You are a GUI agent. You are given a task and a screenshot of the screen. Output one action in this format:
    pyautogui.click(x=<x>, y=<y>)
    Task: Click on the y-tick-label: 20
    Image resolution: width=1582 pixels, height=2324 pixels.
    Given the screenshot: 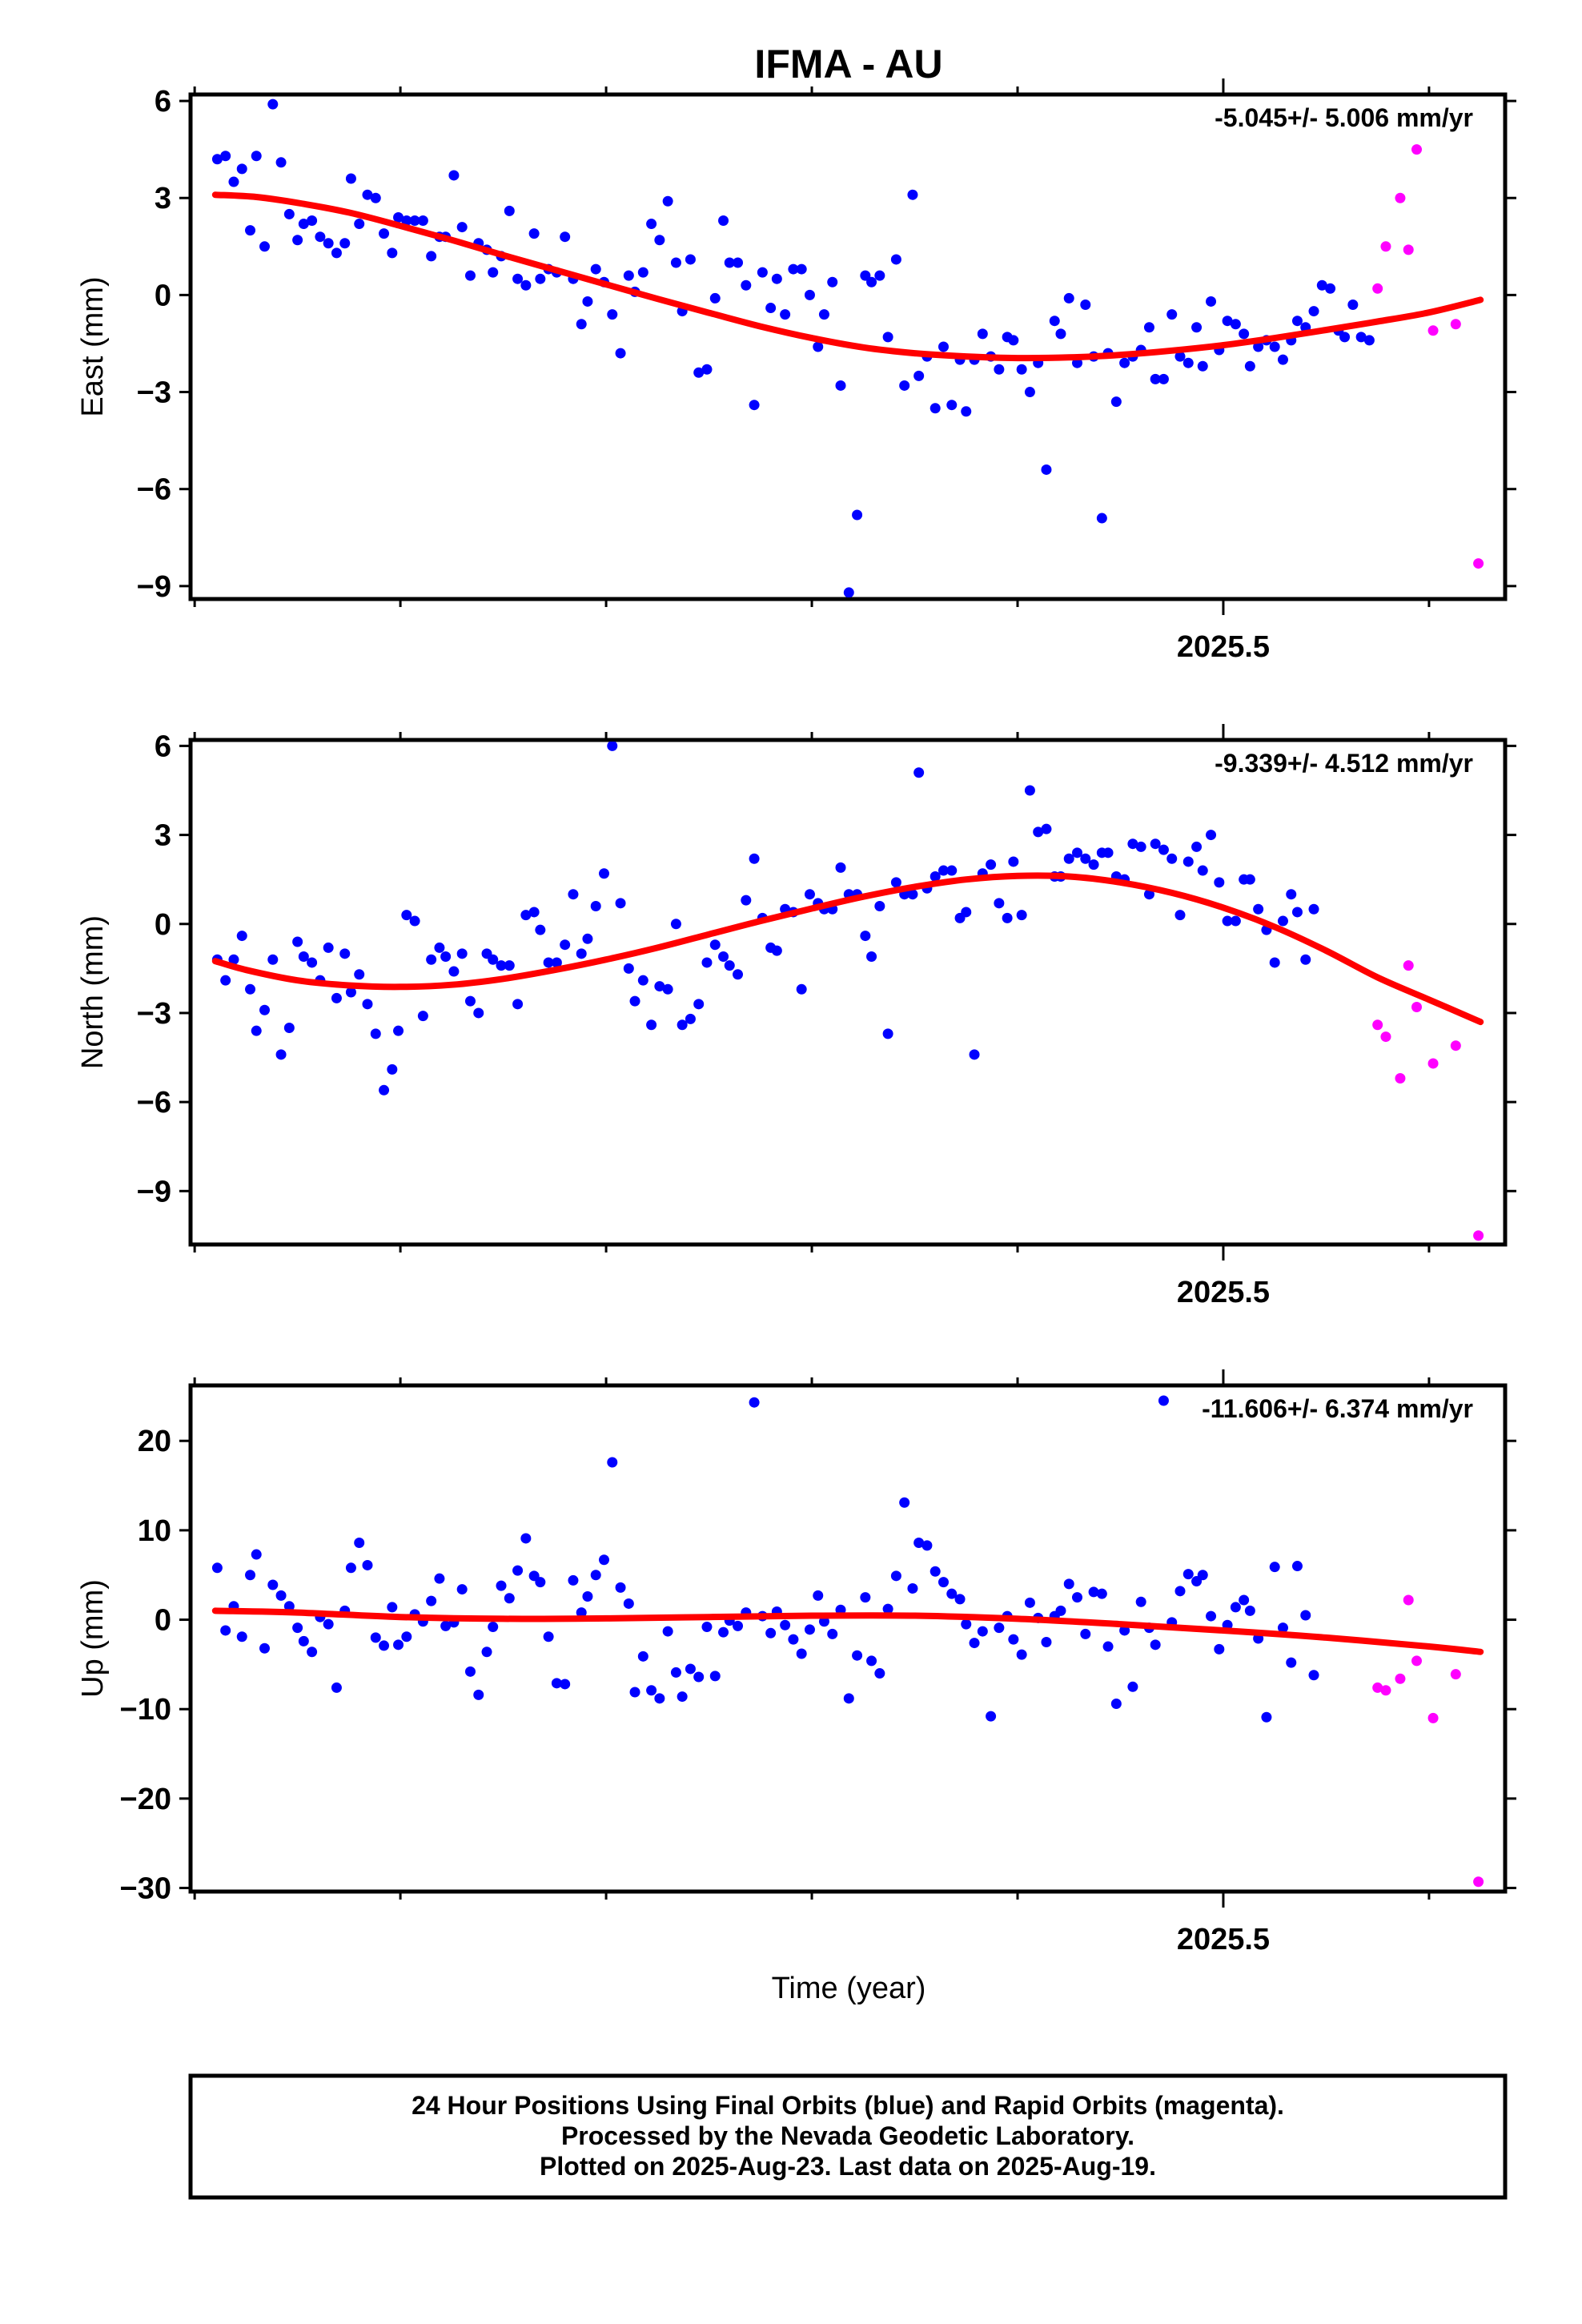 What is the action you would take?
    pyautogui.click(x=154, y=1441)
    